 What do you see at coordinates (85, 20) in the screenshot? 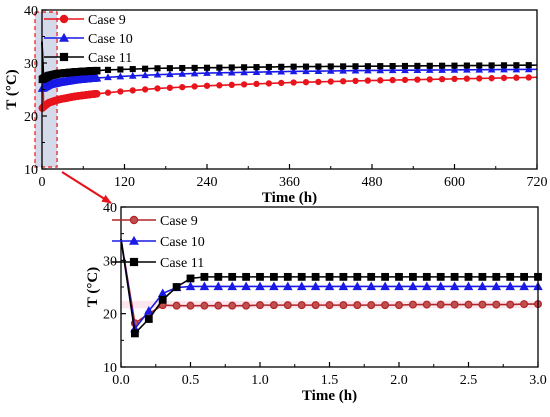
I see `legend-item: Case 9` at bounding box center [85, 20].